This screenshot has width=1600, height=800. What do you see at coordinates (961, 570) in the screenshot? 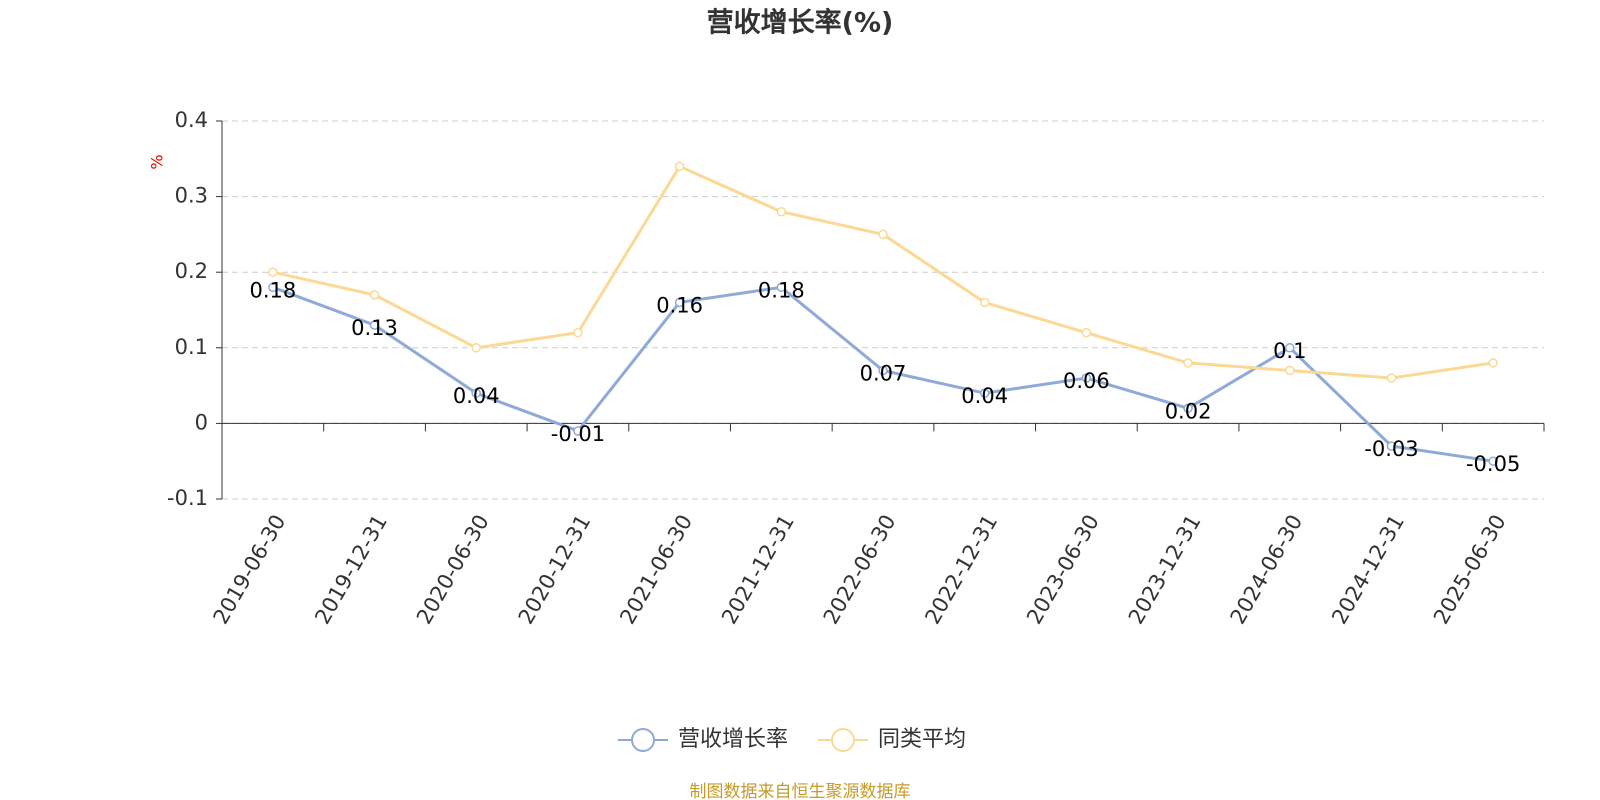
I see `x-tick-label: 2022-12-31` at bounding box center [961, 570].